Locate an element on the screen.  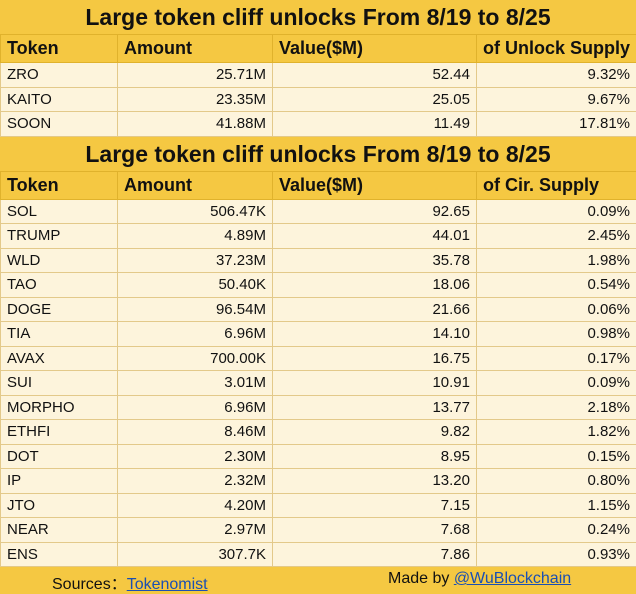
cell-amount: 2.30M is located at coordinates (195, 456).